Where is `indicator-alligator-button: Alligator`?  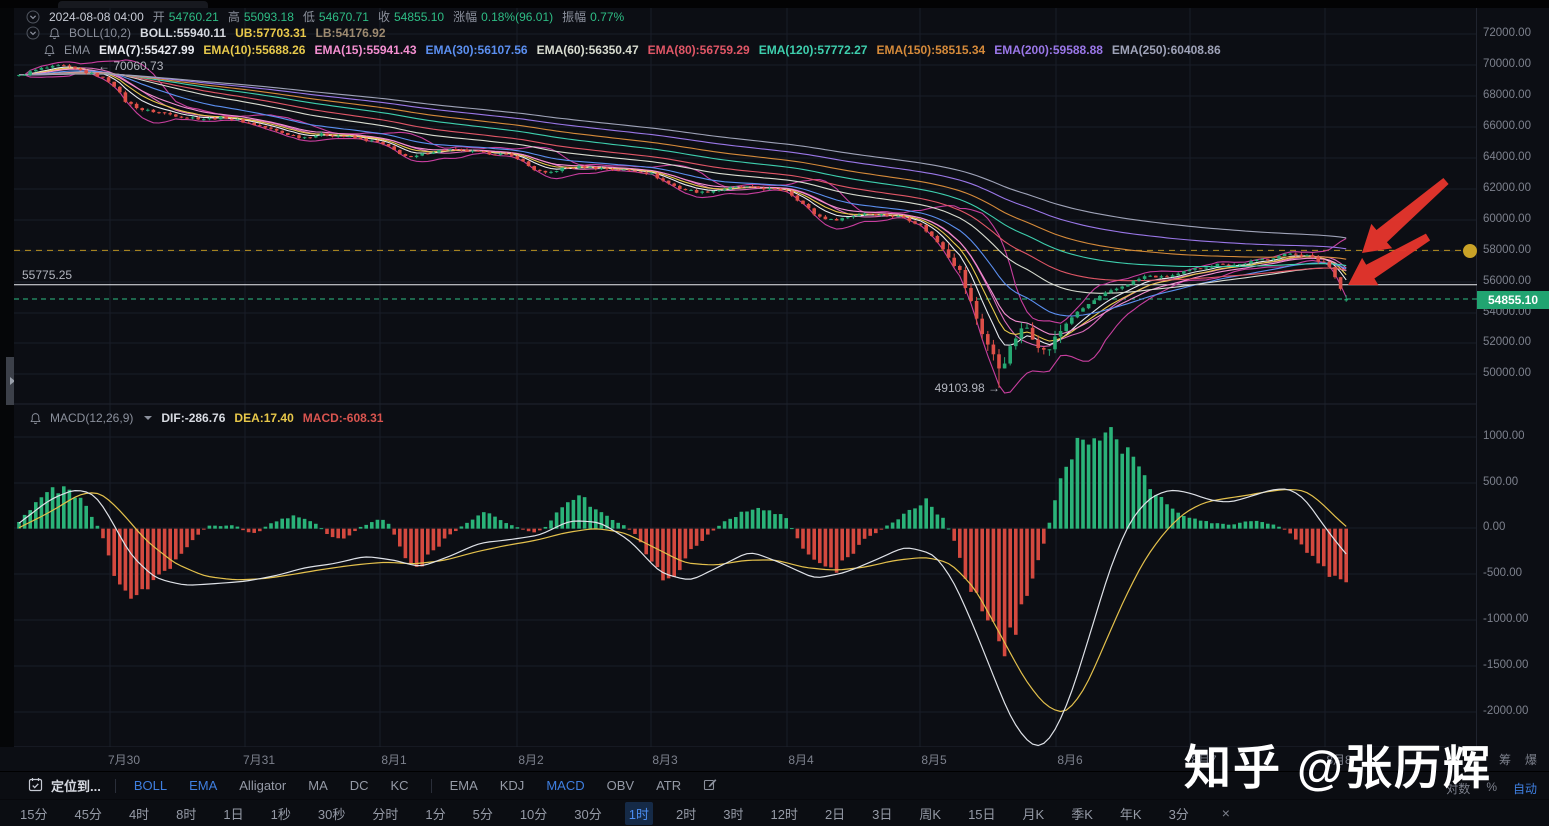 indicator-alligator-button: Alligator is located at coordinates (263, 785).